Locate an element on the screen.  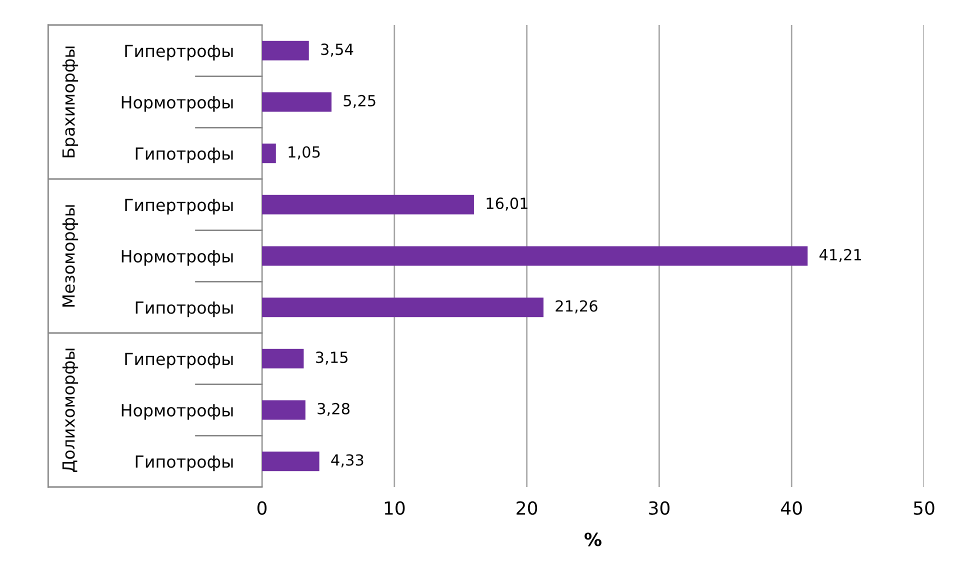
text: Долихоморфы is located at coordinates (70, 410).